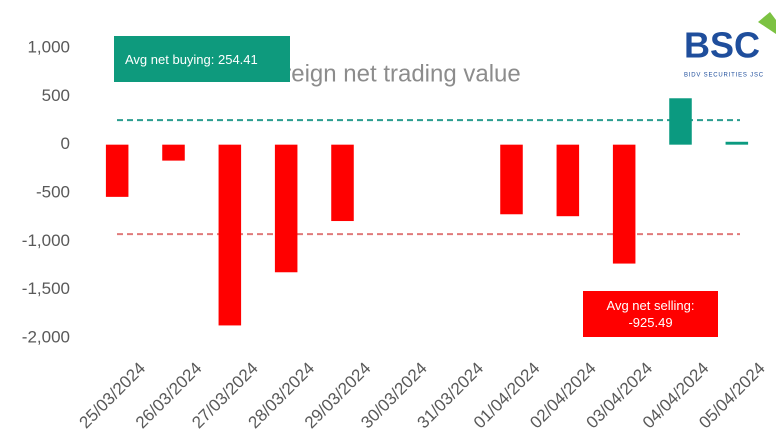 This screenshot has height=437, width=780. What do you see at coordinates (767, 23) in the screenshot?
I see `logo-icon` at bounding box center [767, 23].